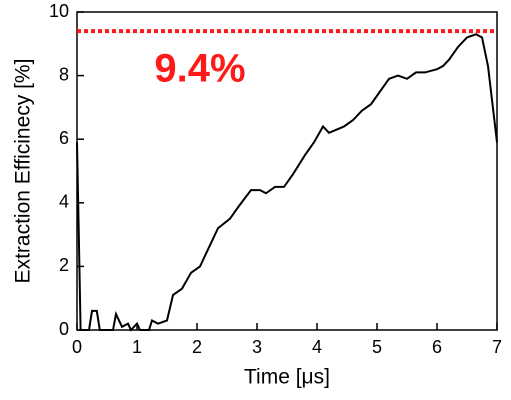 The height and width of the screenshot is (400, 511). What do you see at coordinates (137, 347) in the screenshot?
I see `x-tick-label: 1` at bounding box center [137, 347].